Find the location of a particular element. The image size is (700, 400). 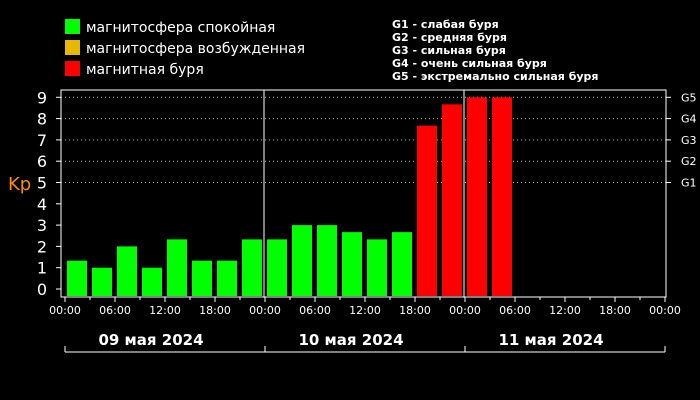

legend-label: магнитная буря is located at coordinates (145, 70).